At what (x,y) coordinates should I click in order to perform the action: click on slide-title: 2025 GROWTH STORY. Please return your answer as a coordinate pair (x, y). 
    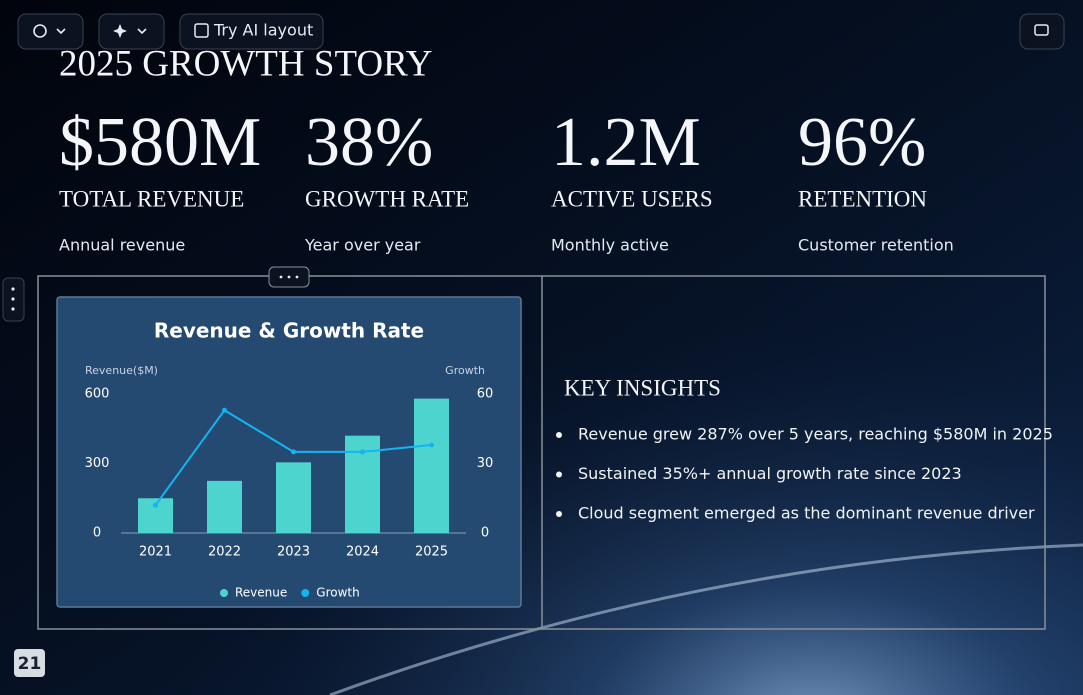
    Looking at the image, I should click on (245, 63).